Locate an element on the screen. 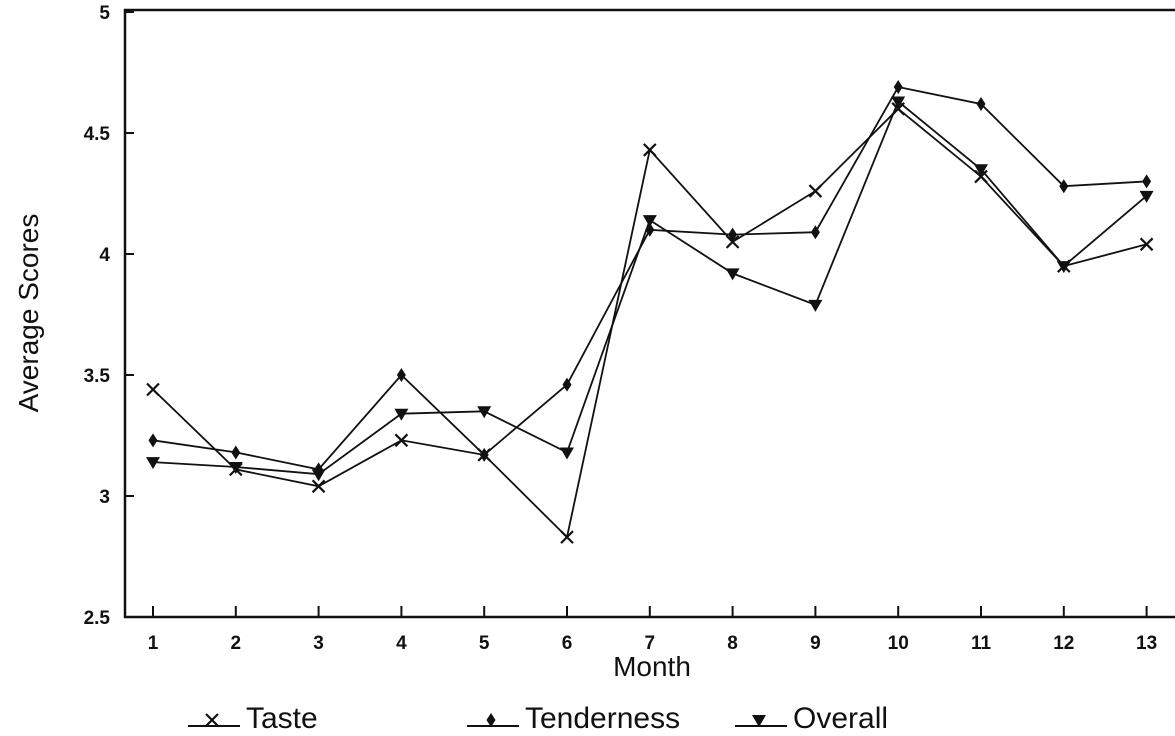 The height and width of the screenshot is (736, 1175). y-tick-label: 2.5 is located at coordinates (97, 618).